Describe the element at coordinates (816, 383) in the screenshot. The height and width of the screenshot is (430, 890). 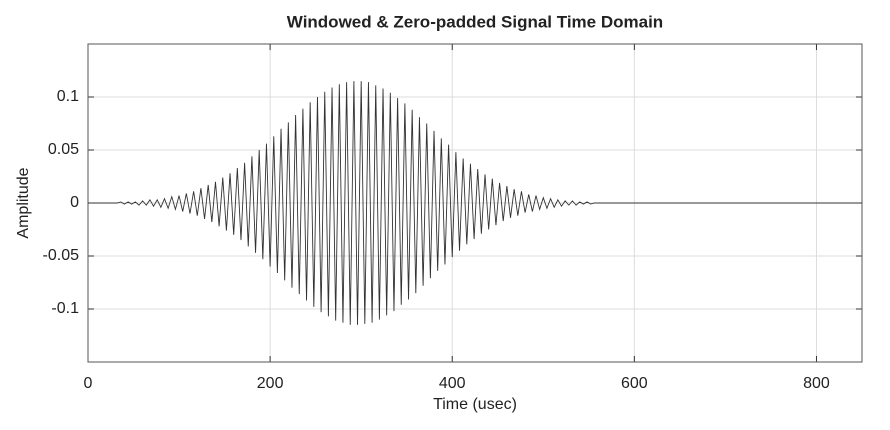
I see `x-tick-label: 800` at that location.